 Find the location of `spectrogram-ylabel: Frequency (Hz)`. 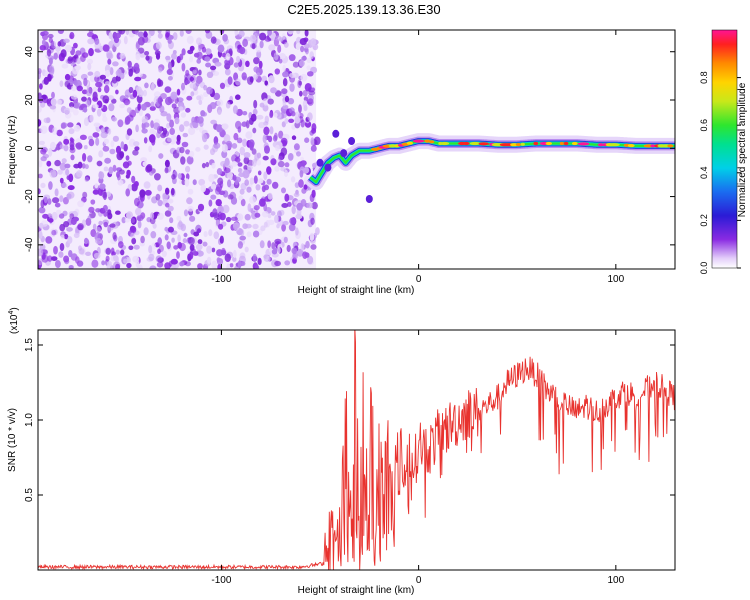

spectrogram-ylabel: Frequency (Hz) is located at coordinates (12, 150).